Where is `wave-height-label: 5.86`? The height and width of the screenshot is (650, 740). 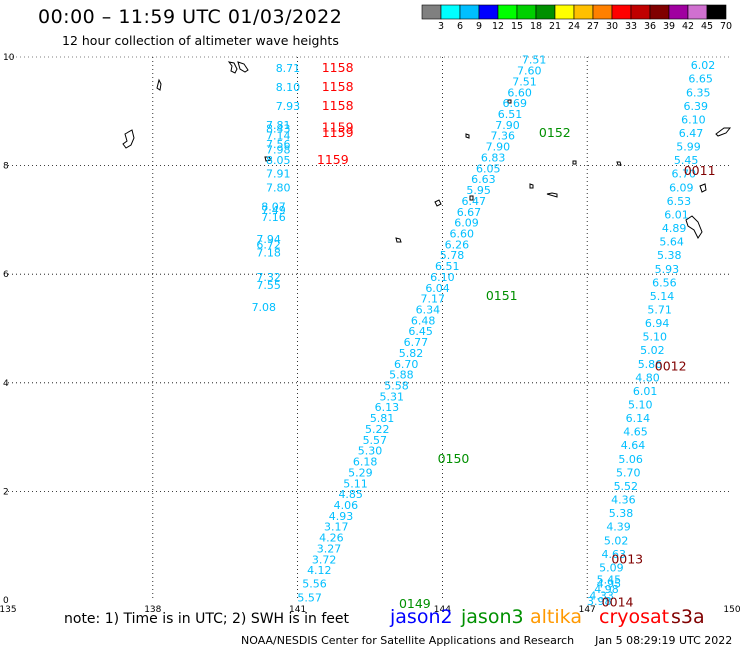
wave-height-label: 5.86 is located at coordinates (650, 364).